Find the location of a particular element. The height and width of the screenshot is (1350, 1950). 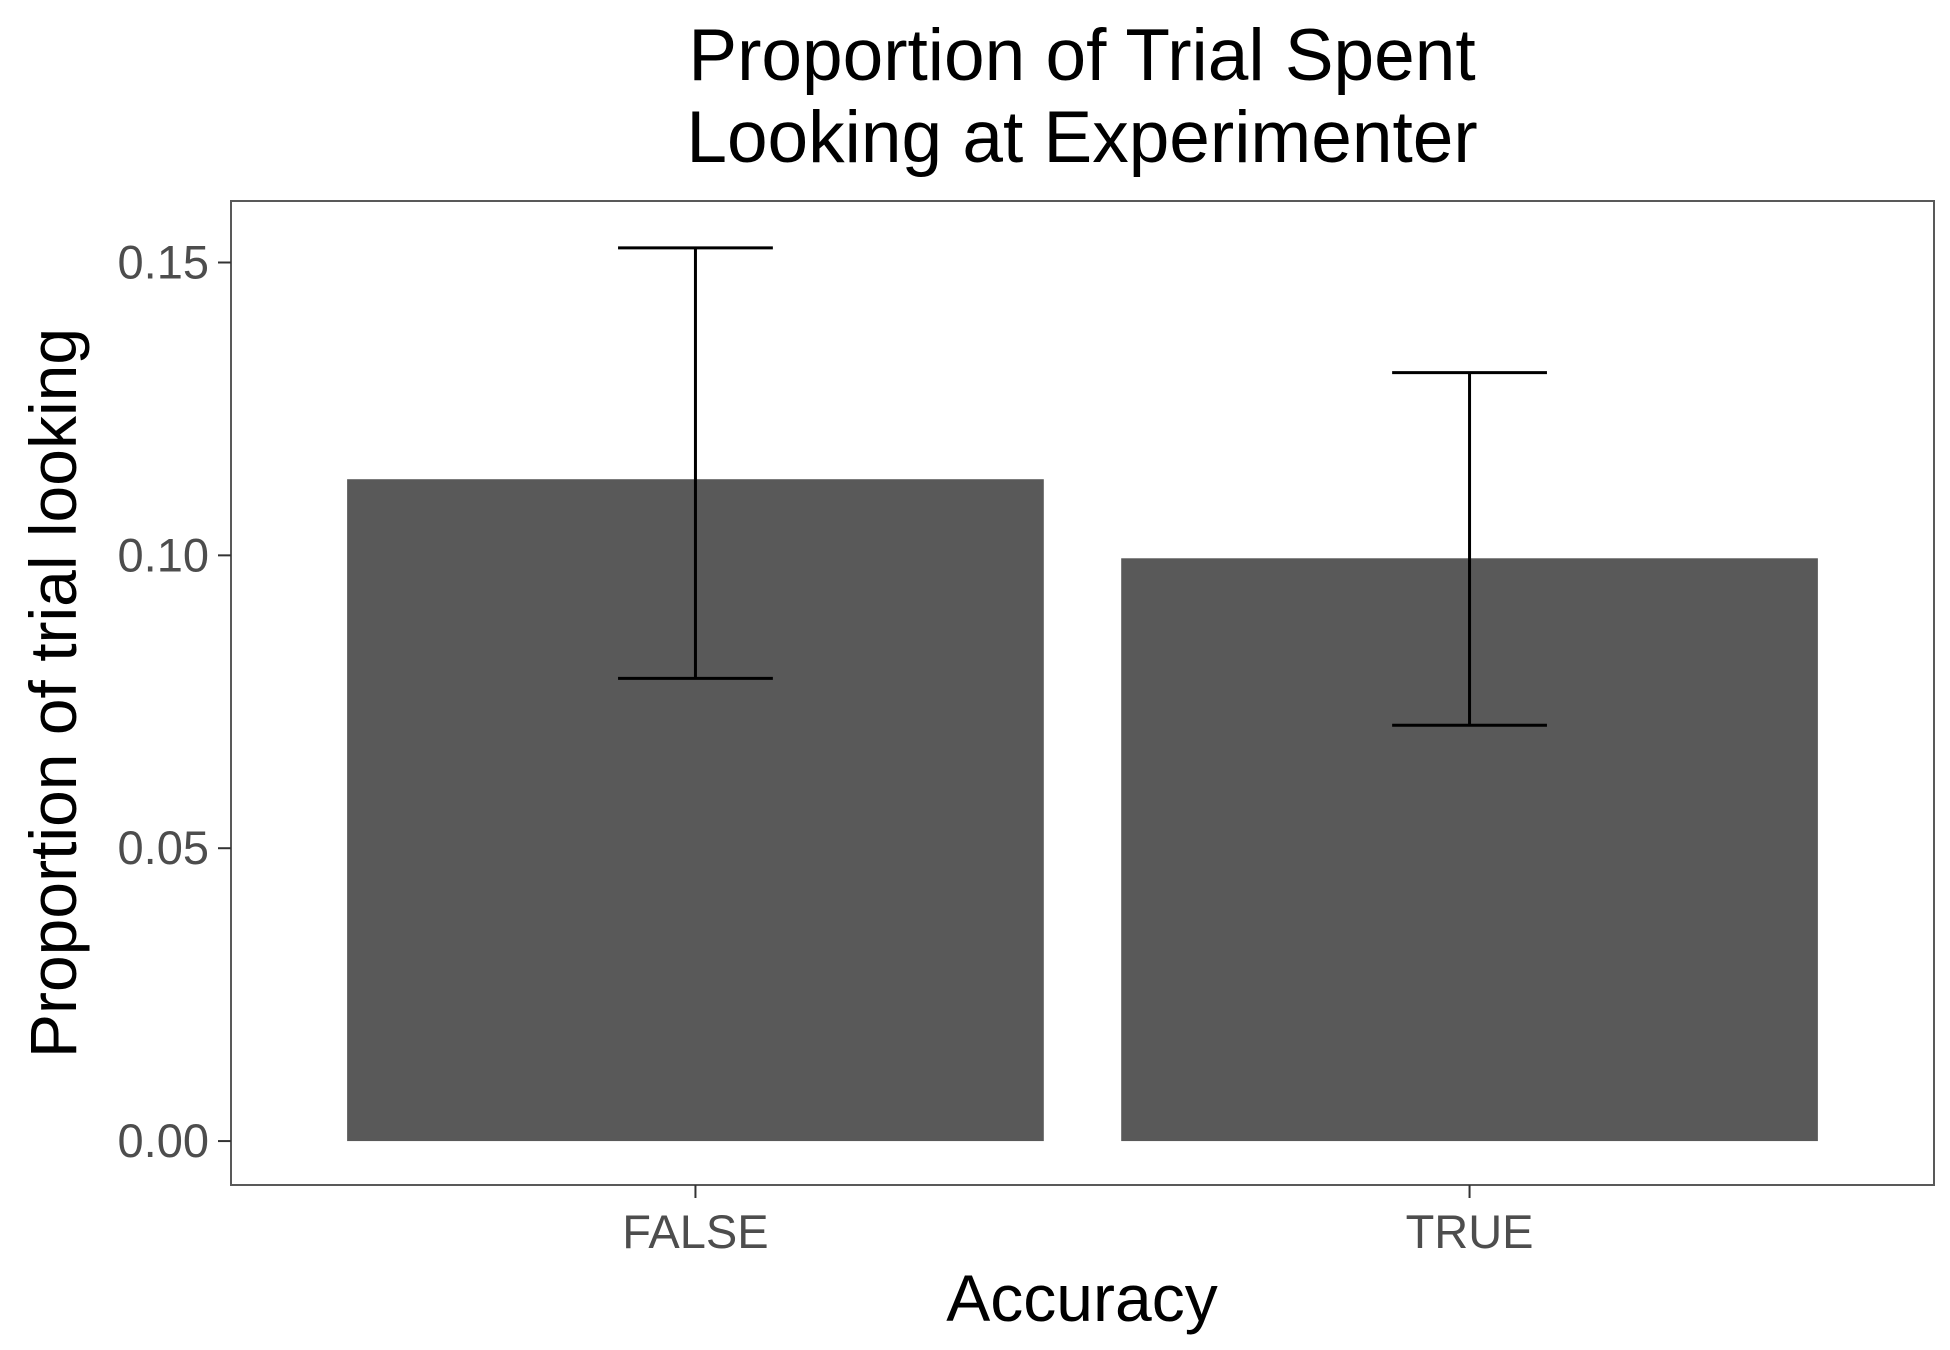

error-bar-true is located at coordinates (1469, 549).